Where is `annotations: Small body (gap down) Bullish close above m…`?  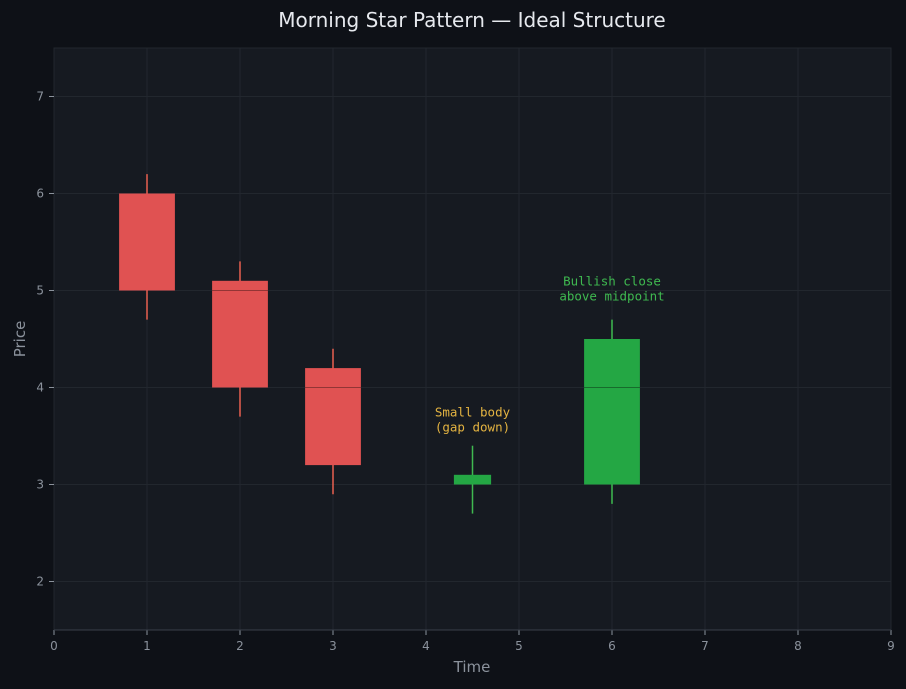 annotations: Small body (gap down) Bullish close above m… is located at coordinates (550, 354).